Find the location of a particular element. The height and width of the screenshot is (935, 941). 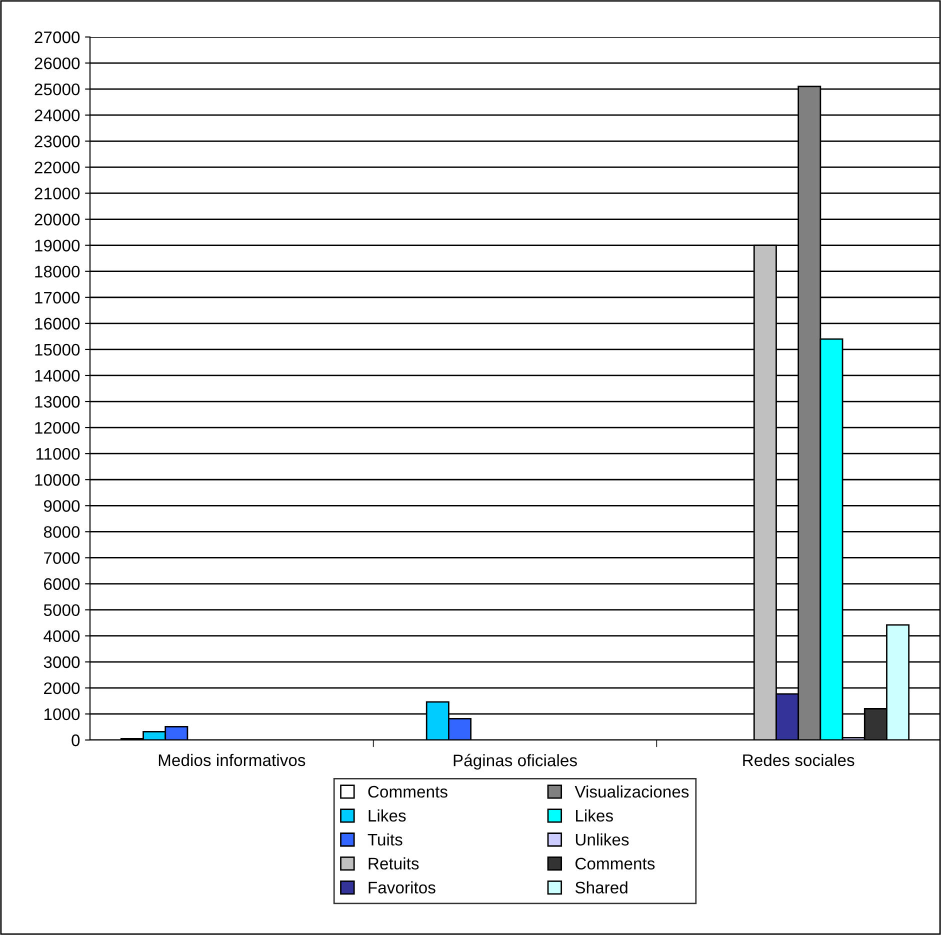

y-tick-label: 22000 is located at coordinates (57, 168).